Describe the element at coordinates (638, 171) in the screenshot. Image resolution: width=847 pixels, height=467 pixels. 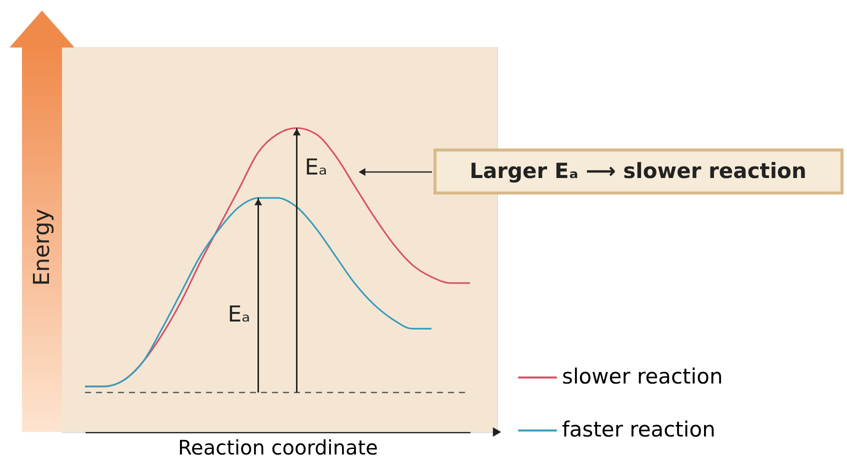
I see `annotation: Larger Eₐ ⟶ slower reaction` at that location.